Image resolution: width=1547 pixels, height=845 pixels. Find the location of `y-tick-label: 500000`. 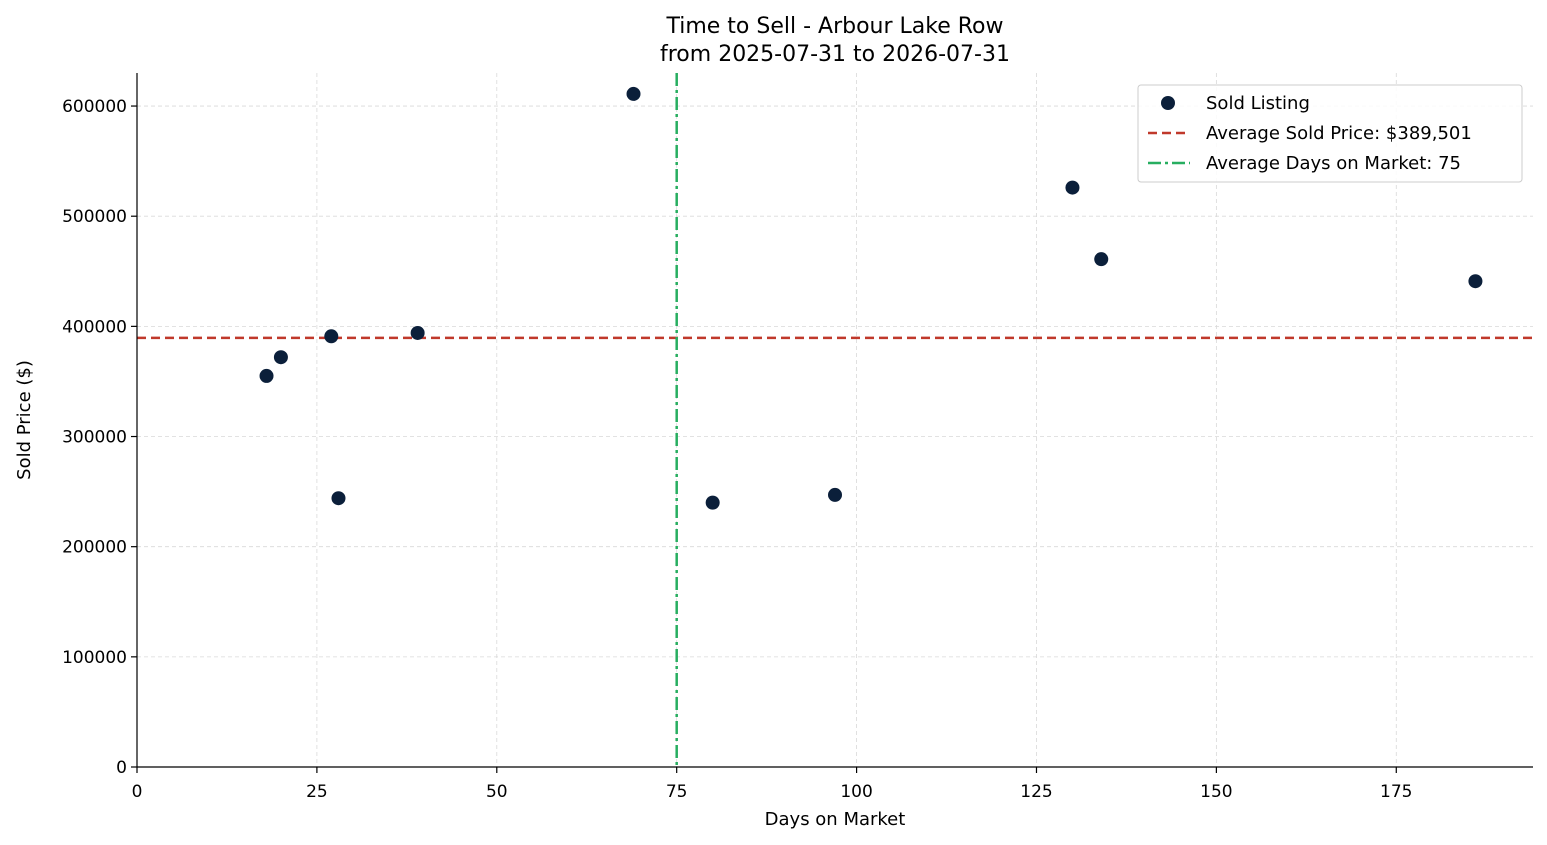

y-tick-label: 500000 is located at coordinates (94, 217).